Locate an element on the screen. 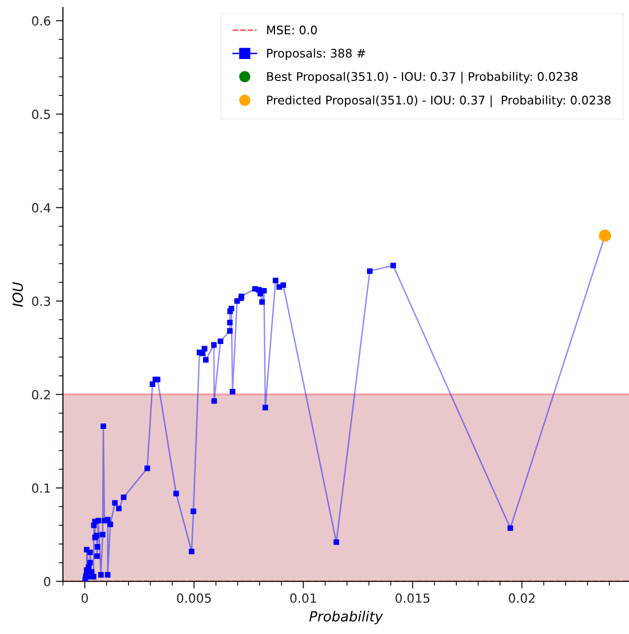 This screenshot has width=629, height=634. y-tick-label: 0.4 is located at coordinates (41, 208).